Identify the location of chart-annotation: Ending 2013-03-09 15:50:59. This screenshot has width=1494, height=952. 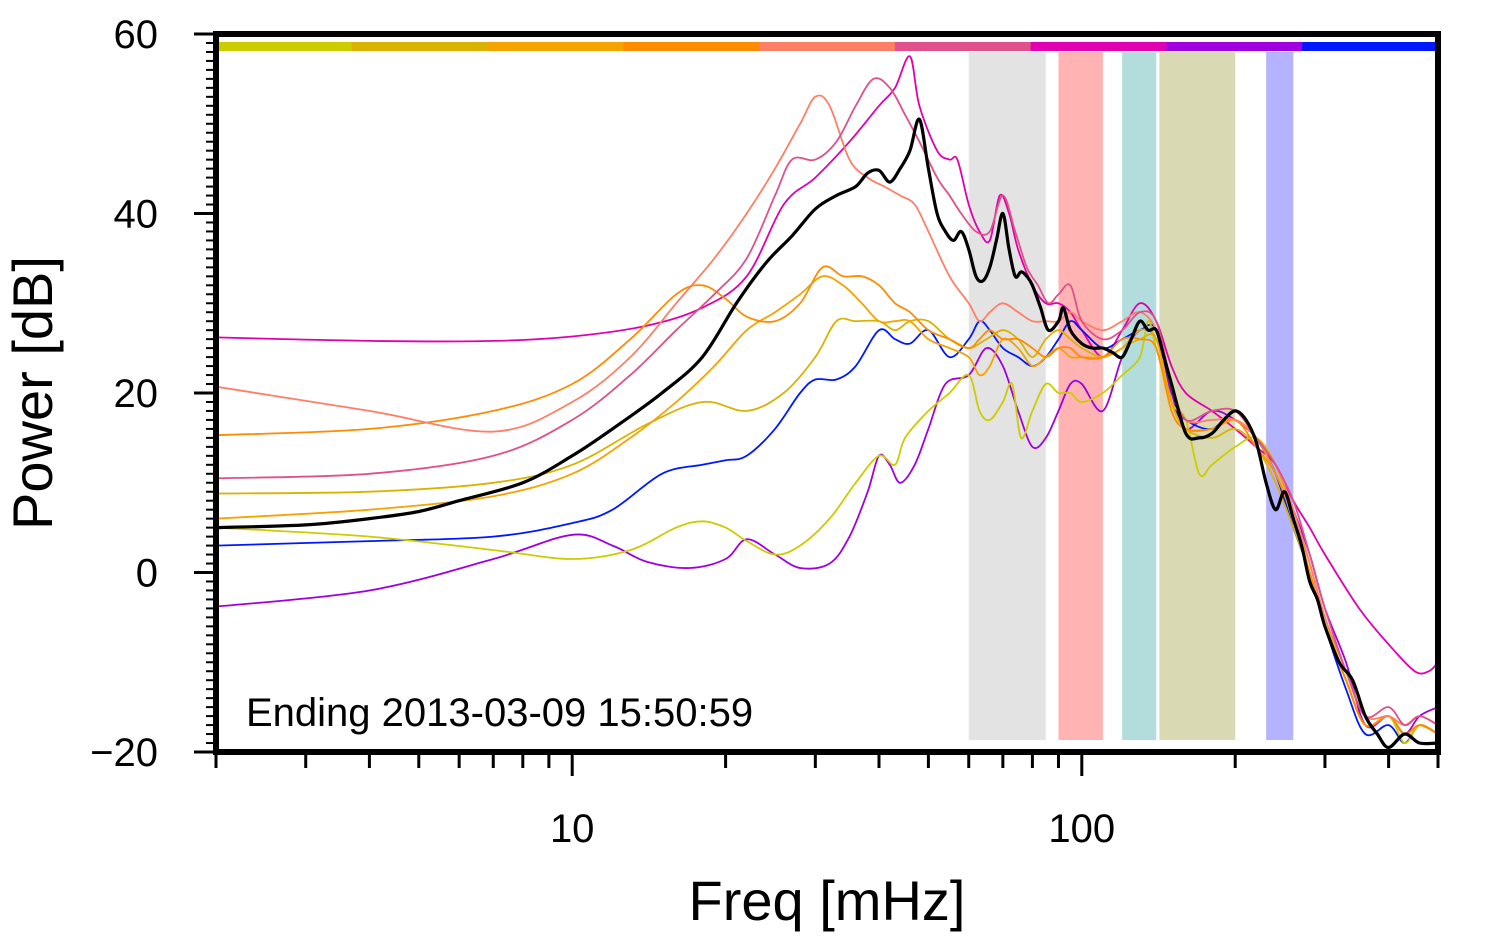
(499, 713).